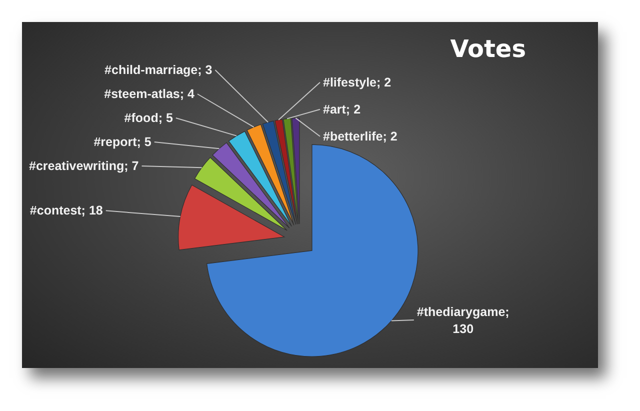 Image resolution: width=640 pixels, height=411 pixels. Describe the element at coordinates (187, 94) in the screenshot. I see `data-label: ; 4` at that location.